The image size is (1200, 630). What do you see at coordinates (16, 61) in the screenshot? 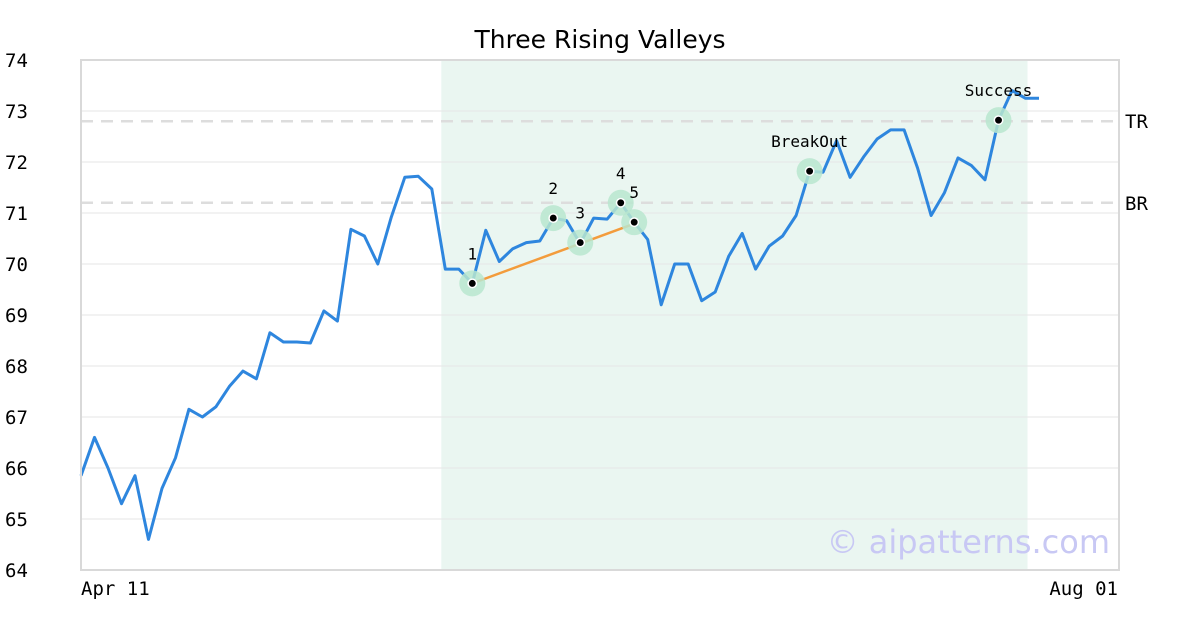
I see `y-tick-label: 74` at bounding box center [16, 61].